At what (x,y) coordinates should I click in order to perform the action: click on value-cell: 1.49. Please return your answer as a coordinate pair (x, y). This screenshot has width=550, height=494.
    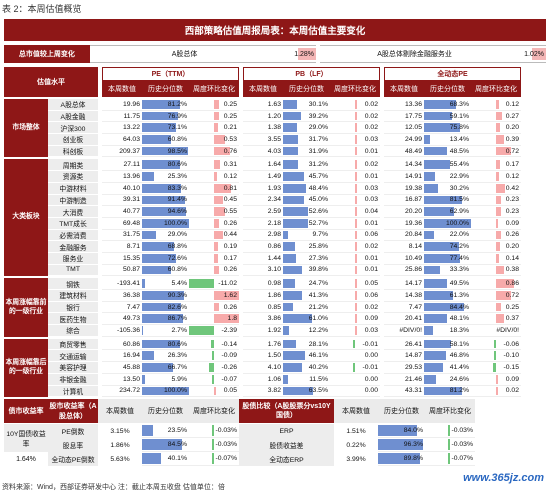
    Looking at the image, I should click on (263, 177).